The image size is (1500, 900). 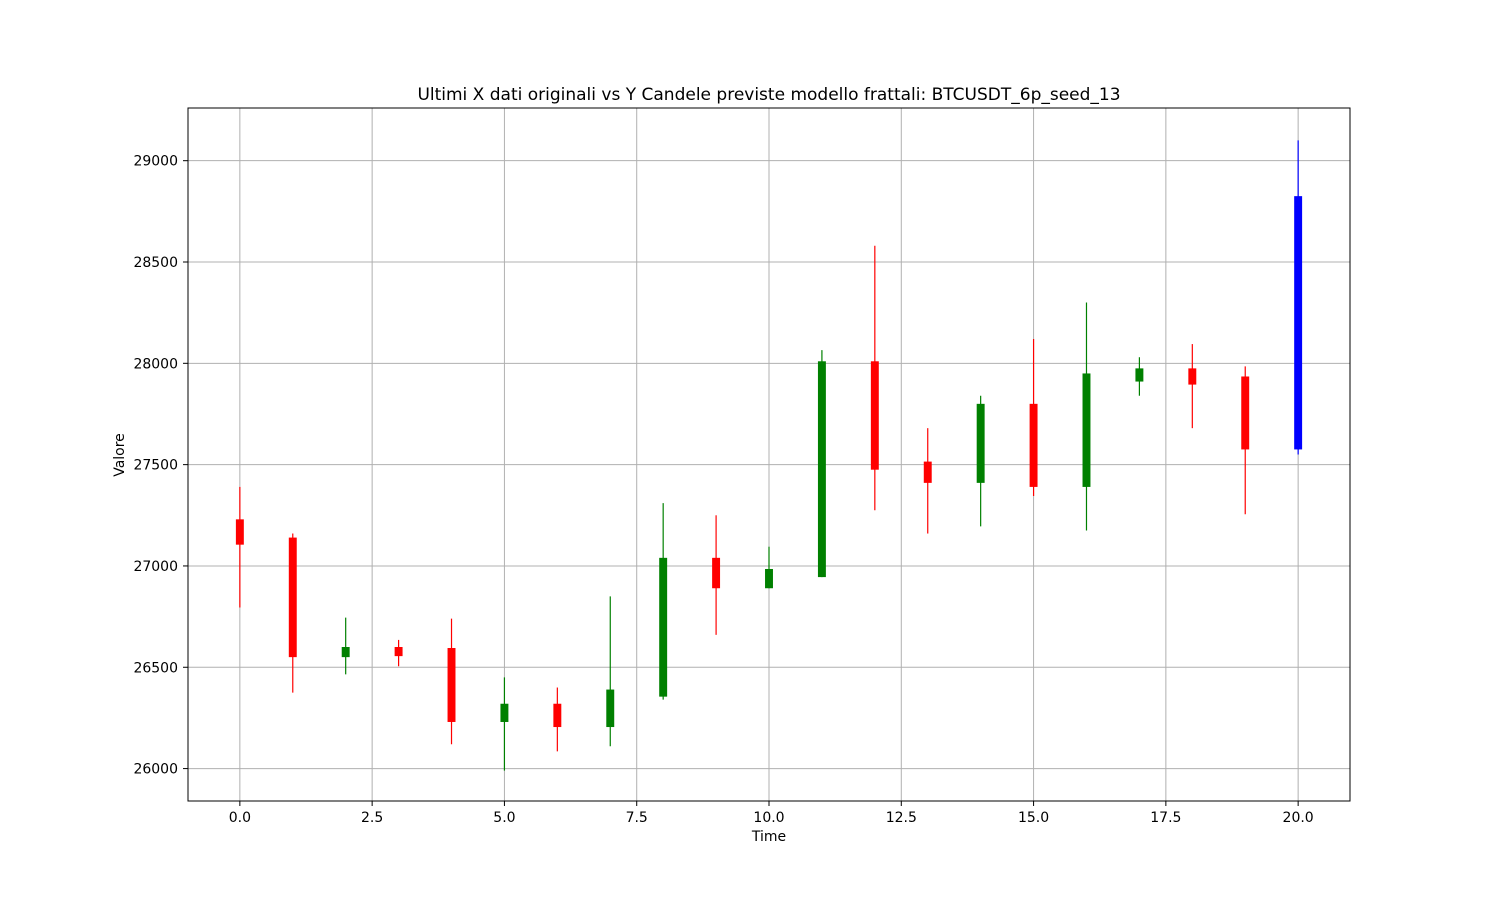 What do you see at coordinates (240, 818) in the screenshot?
I see `x-tick-label: 0.0` at bounding box center [240, 818].